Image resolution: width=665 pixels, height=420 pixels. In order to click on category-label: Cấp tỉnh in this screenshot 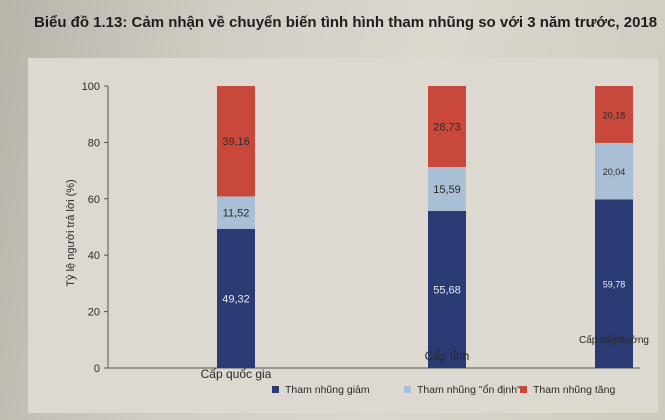, I will do `click(447, 356)`.